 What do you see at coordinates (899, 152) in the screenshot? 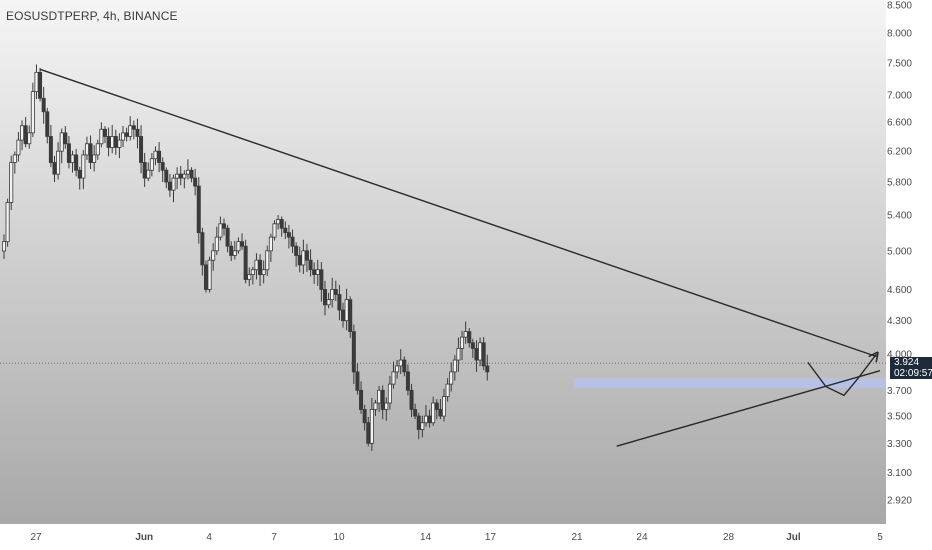
I see `price-tick-label: 6.200` at bounding box center [899, 152].